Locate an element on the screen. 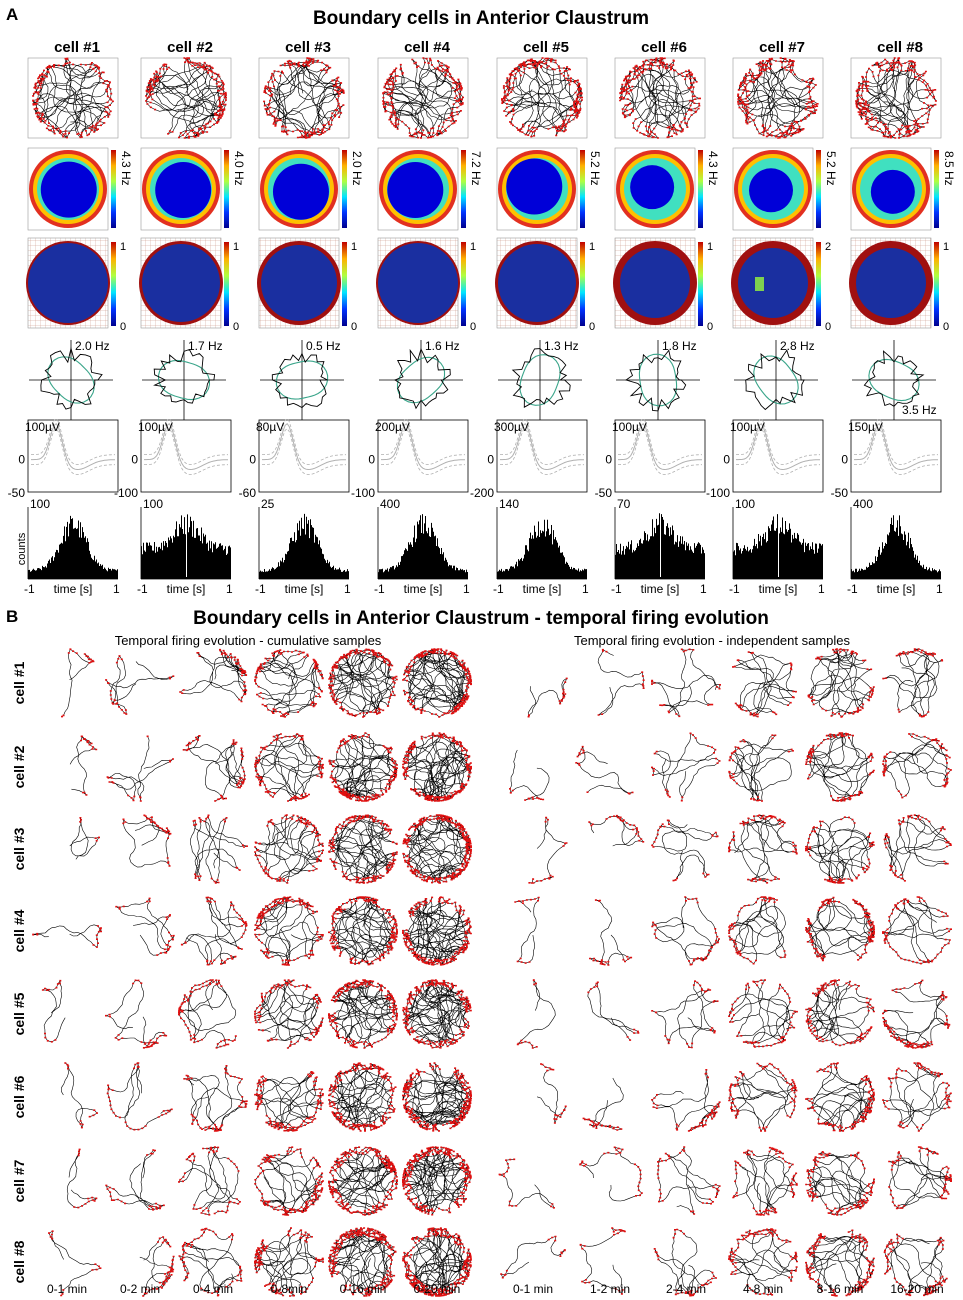  boundary-colorbar is located at coordinates (582, 284).